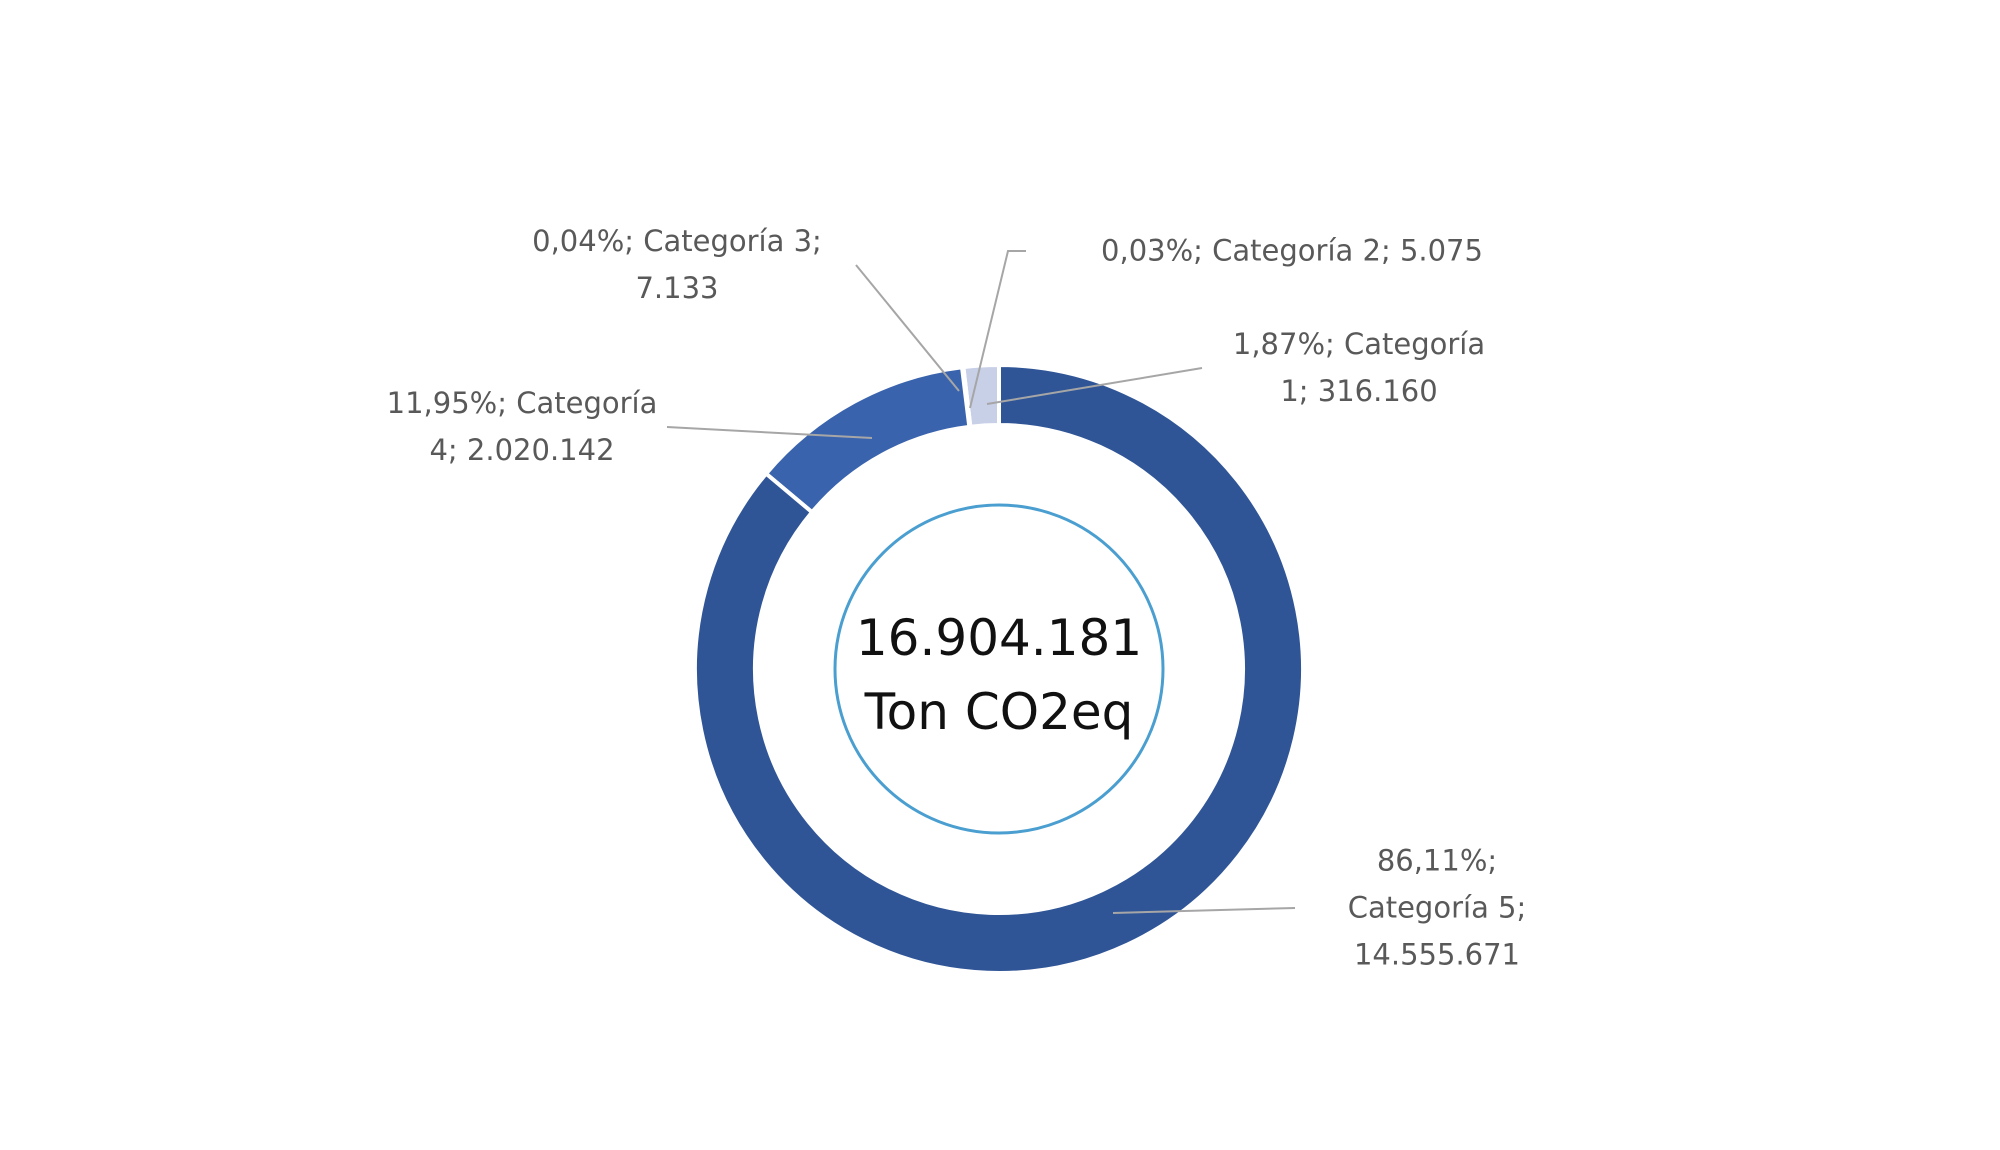 The width and height of the screenshot is (2000, 1150). What do you see at coordinates (677, 264) in the screenshot?
I see `data-label: 0,04%; Categoría 3; 7.133` at bounding box center [677, 264].